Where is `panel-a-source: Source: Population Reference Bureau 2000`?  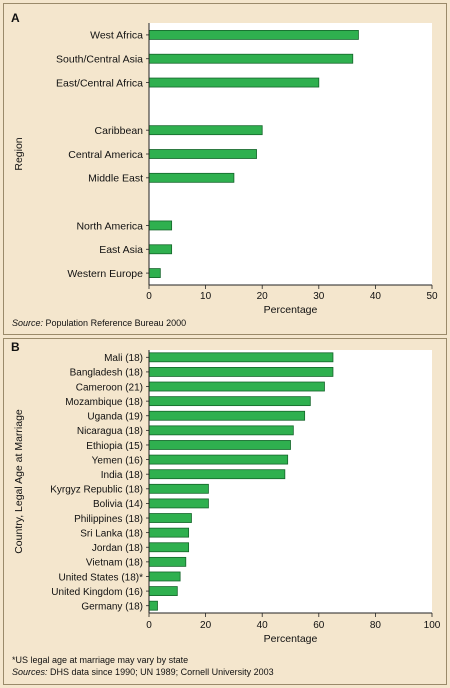
panel-a-source: Source: Population Reference Bureau 2000 is located at coordinates (99, 323).